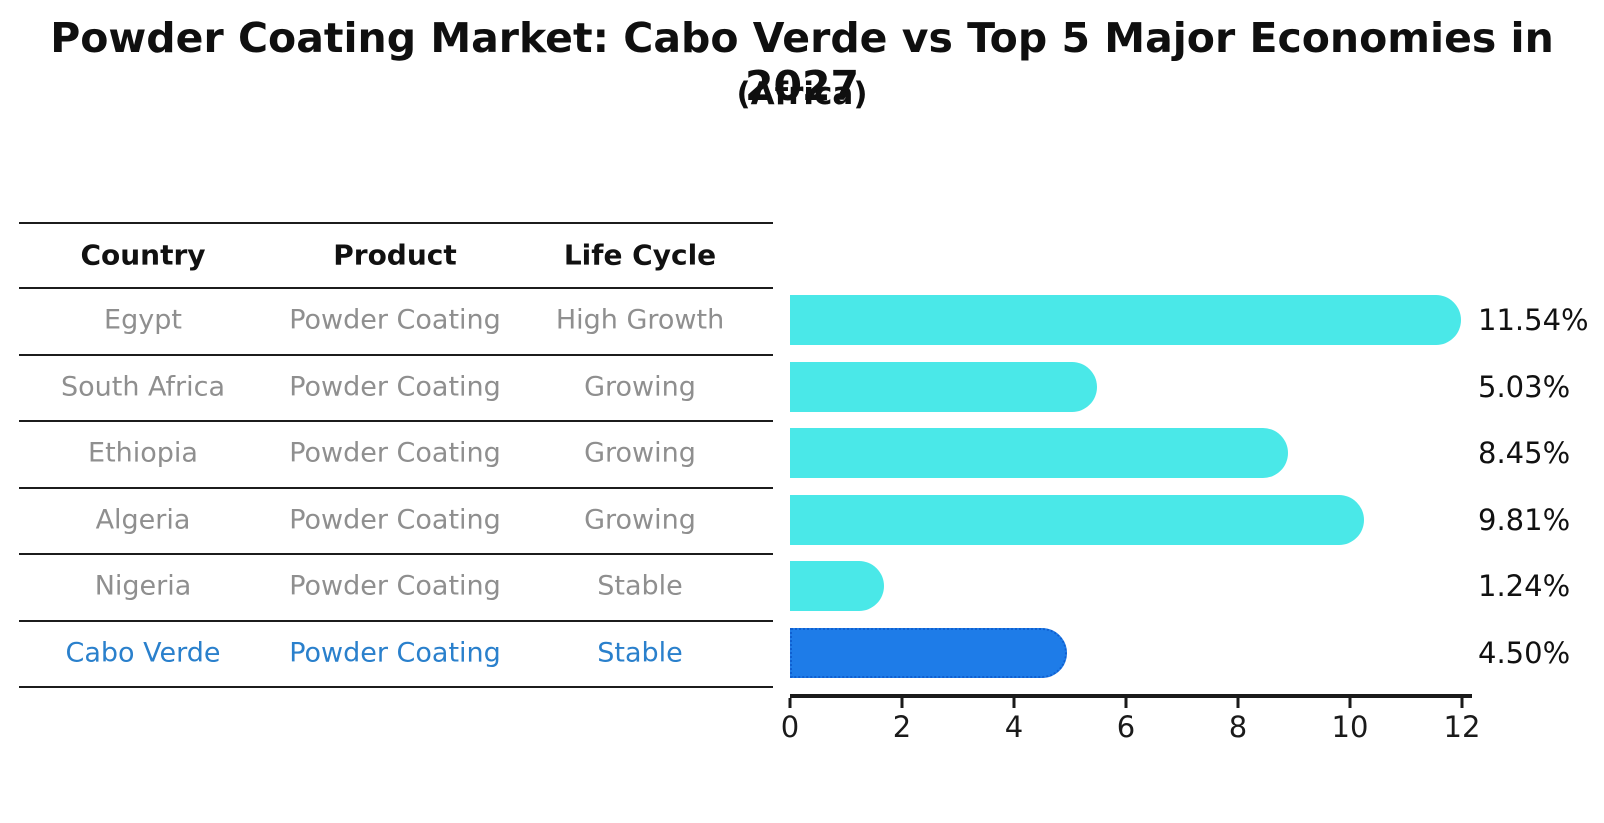  What do you see at coordinates (1524, 586) in the screenshot?
I see `bar-value-label: 1.24%` at bounding box center [1524, 586].